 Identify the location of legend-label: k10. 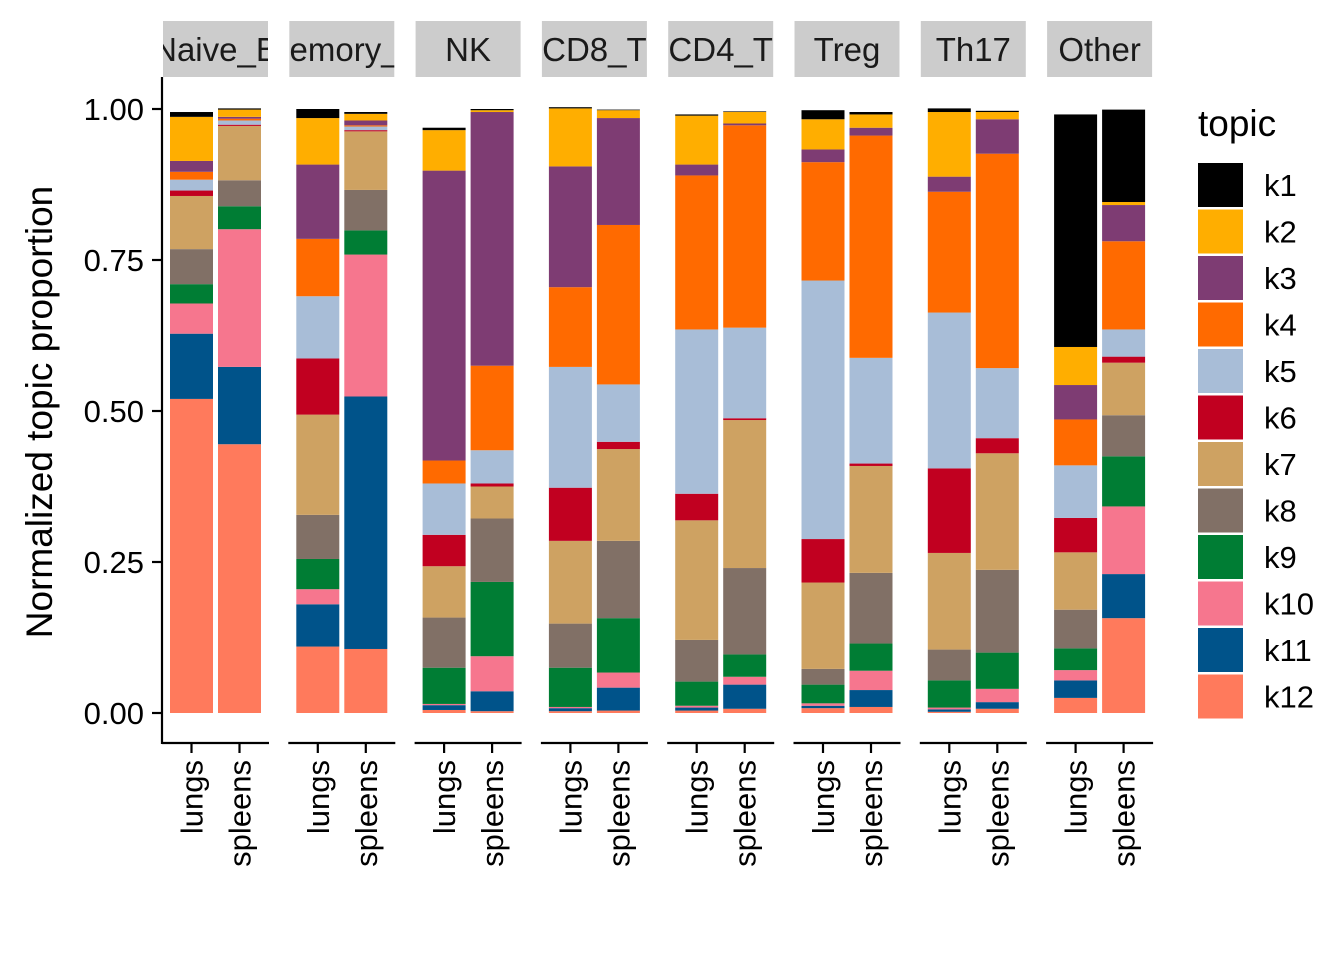
(1289, 604).